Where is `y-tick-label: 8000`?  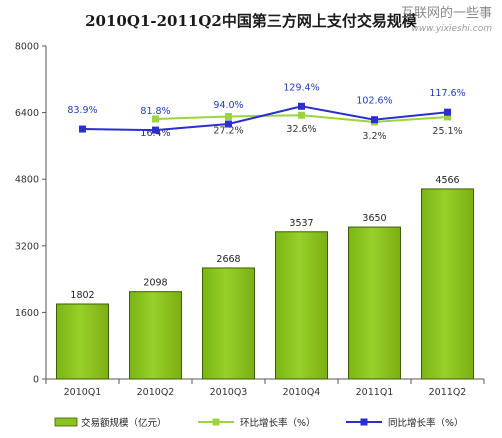
y-tick-label: 8000 is located at coordinates (27, 47).